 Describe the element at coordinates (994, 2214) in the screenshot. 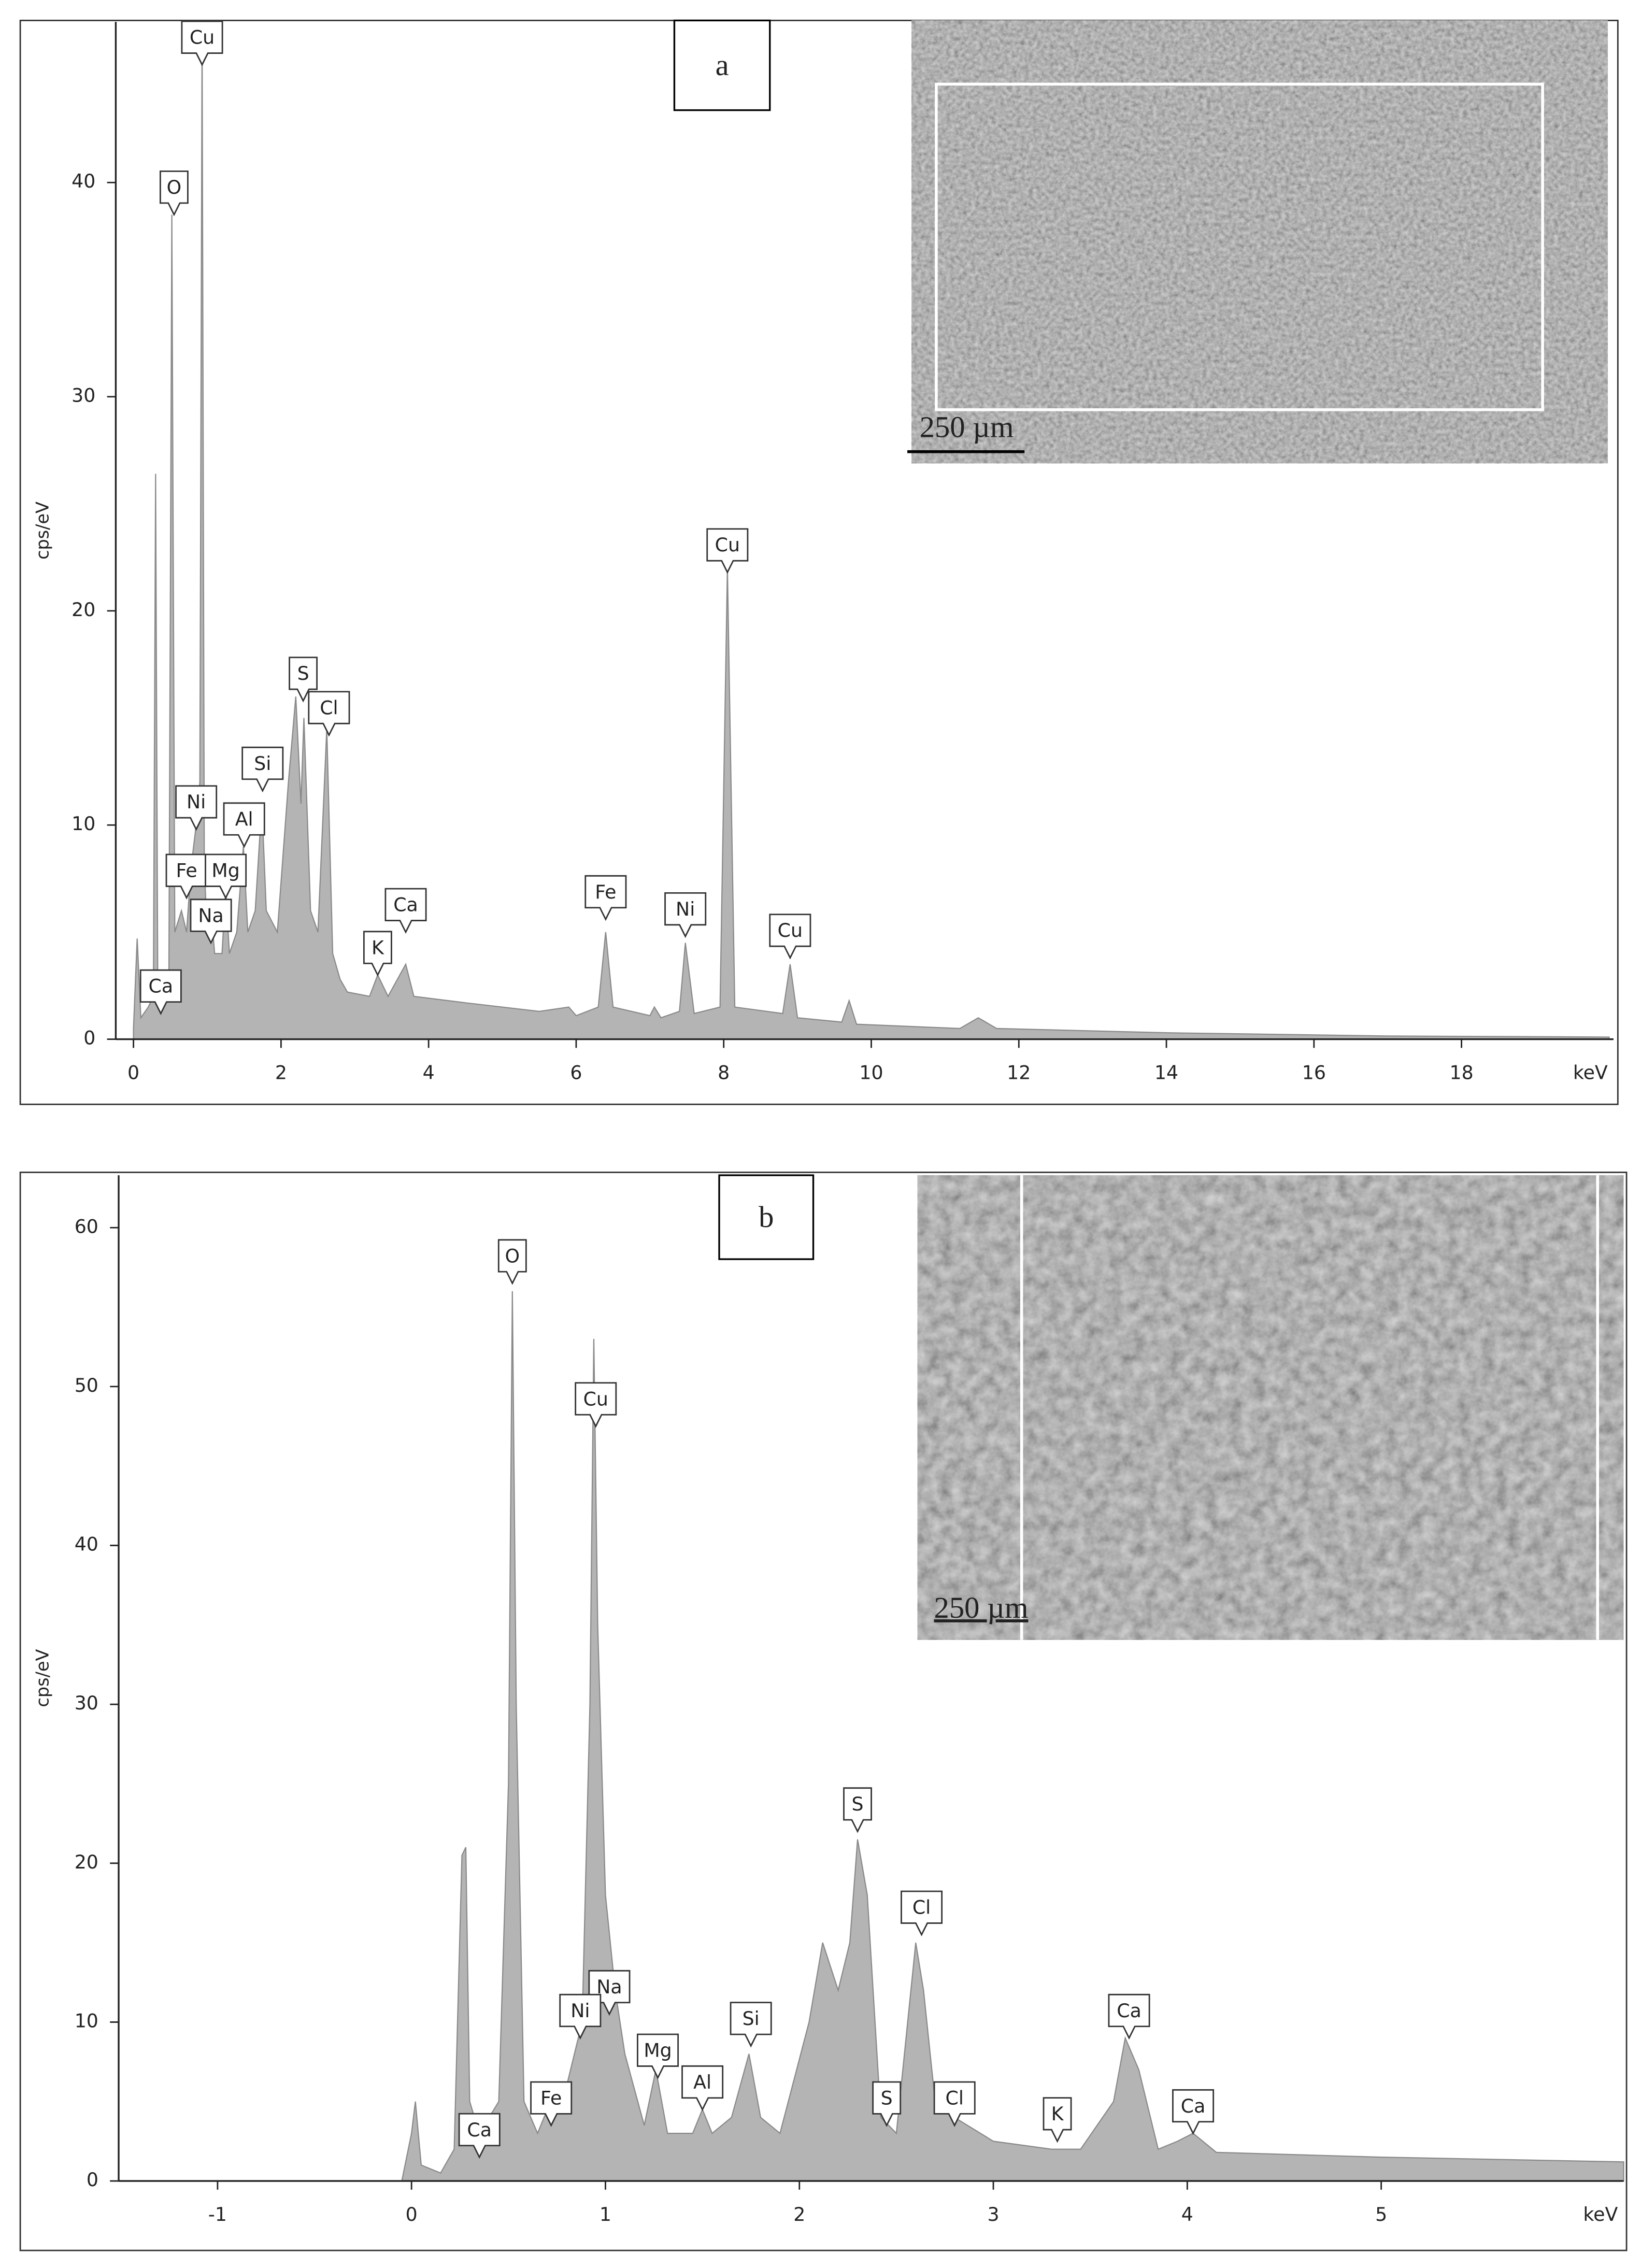

I see `x-tick-label: 3` at that location.